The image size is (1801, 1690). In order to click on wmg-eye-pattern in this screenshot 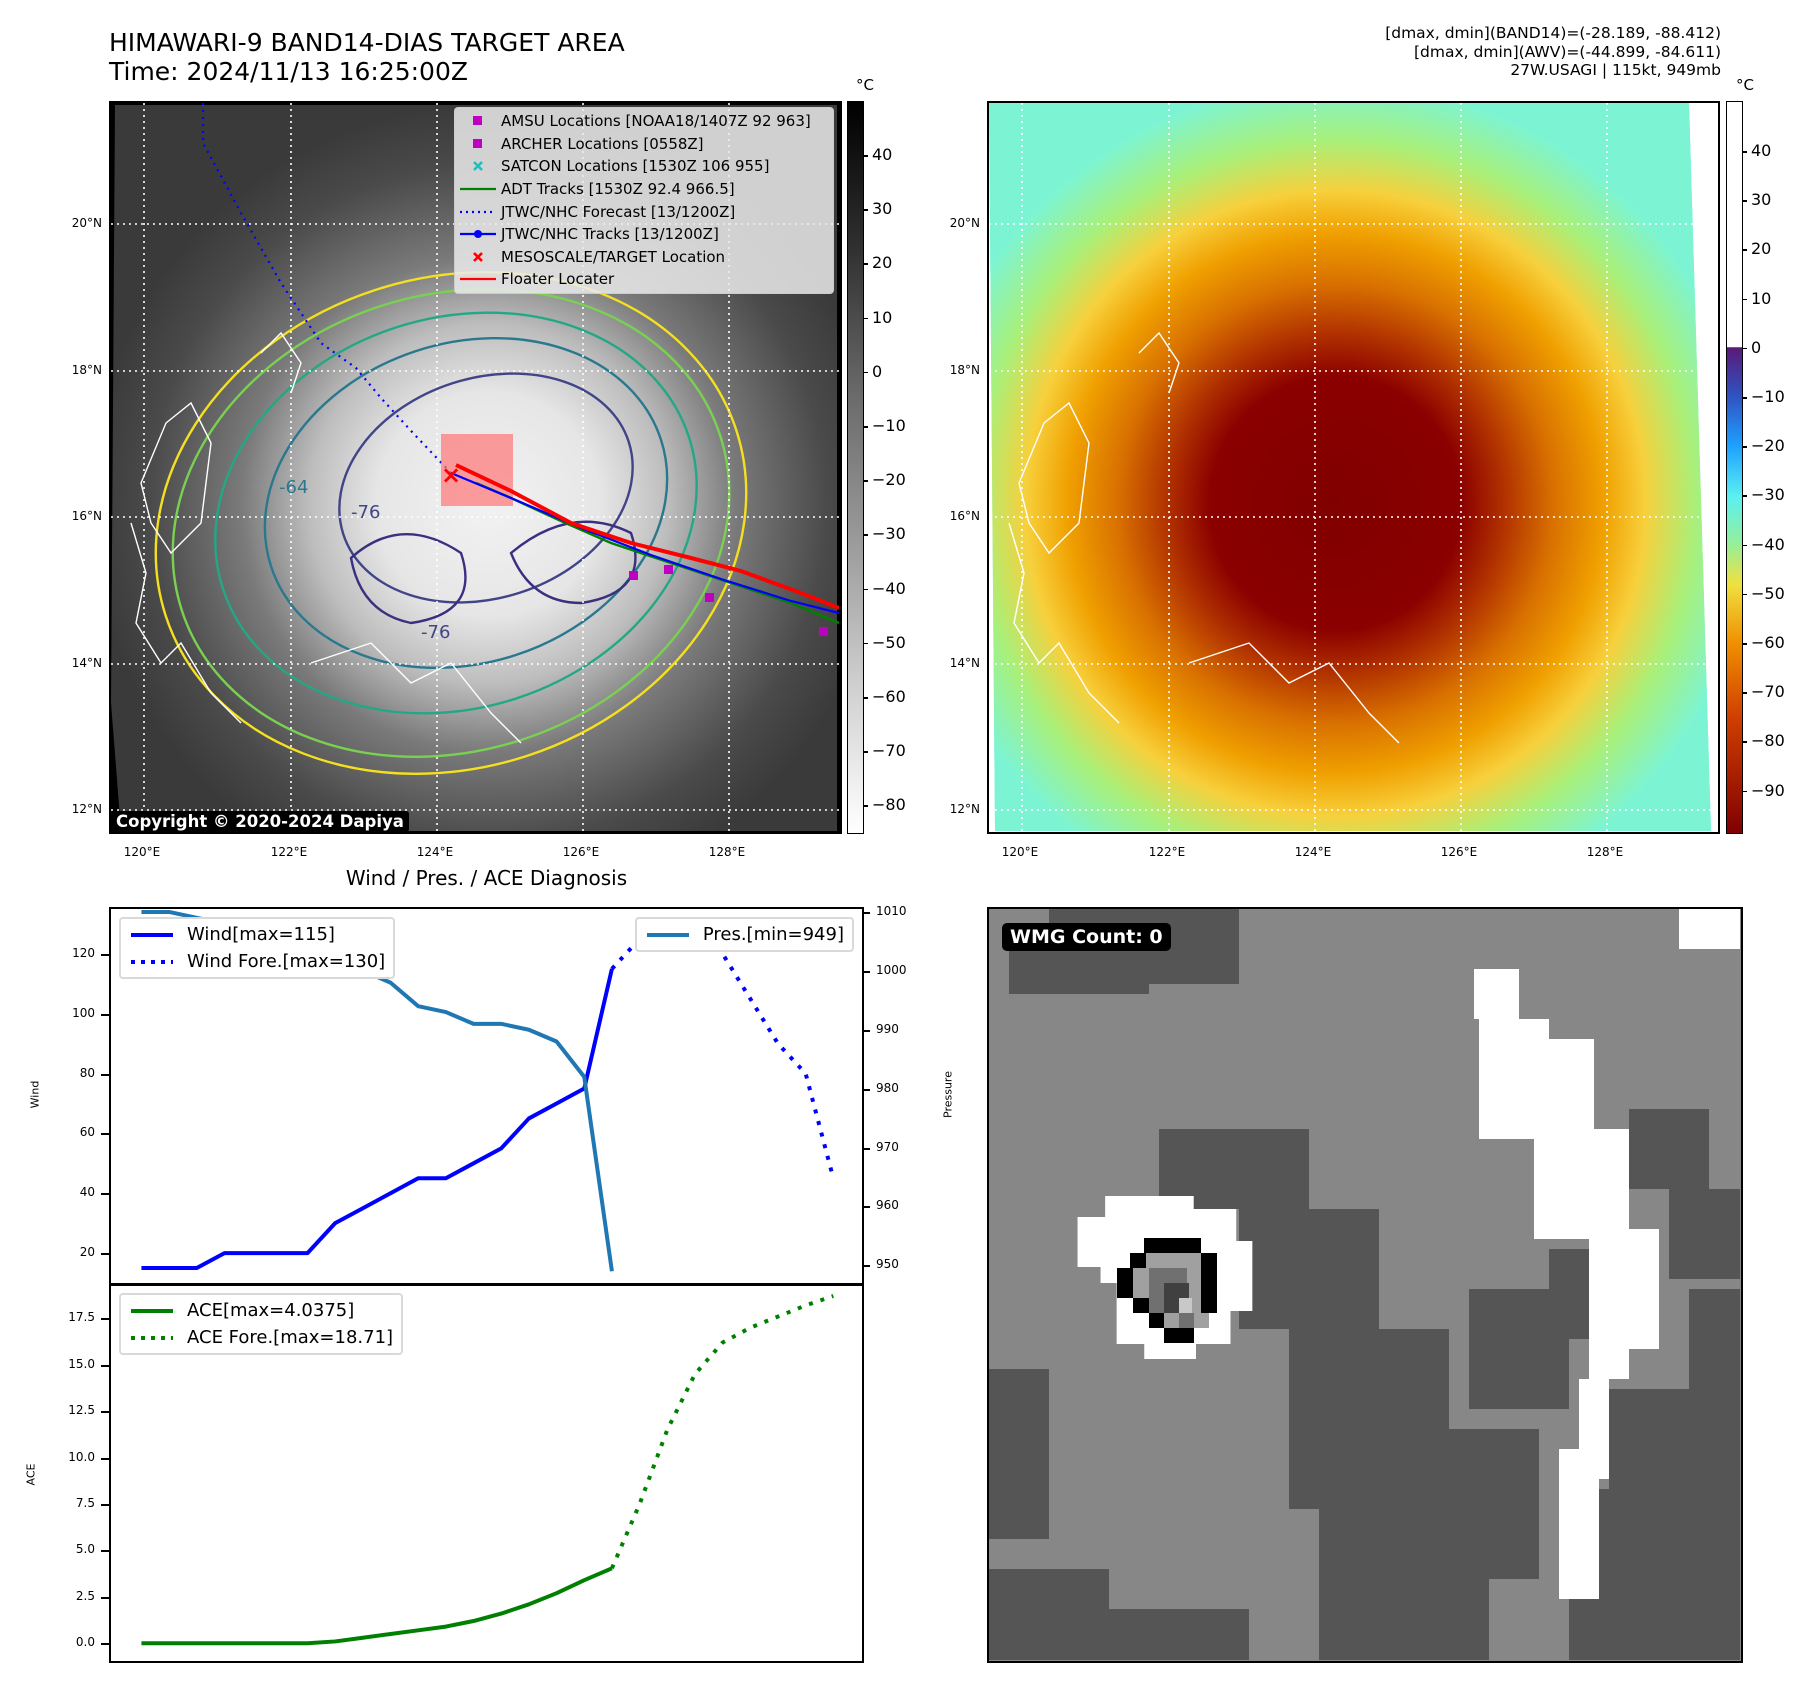, I will do `click(1165, 1277)`.